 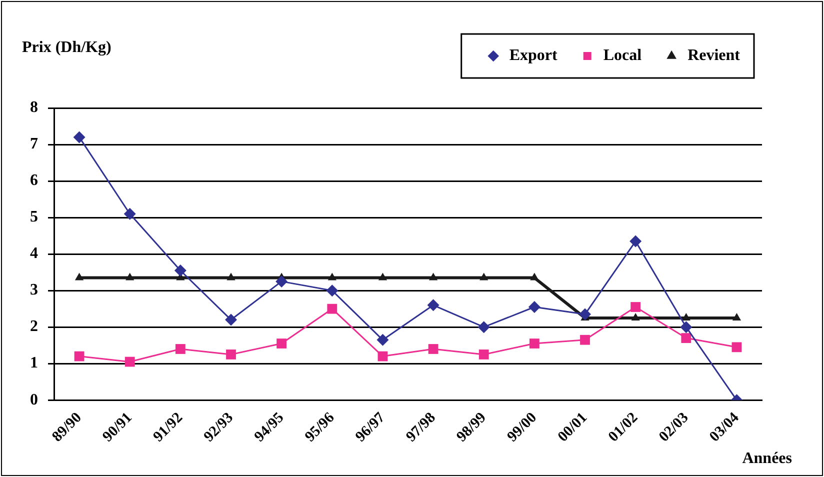 What do you see at coordinates (67, 47) in the screenshot?
I see `y-axis-title: Prix (Dh/Kg)` at bounding box center [67, 47].